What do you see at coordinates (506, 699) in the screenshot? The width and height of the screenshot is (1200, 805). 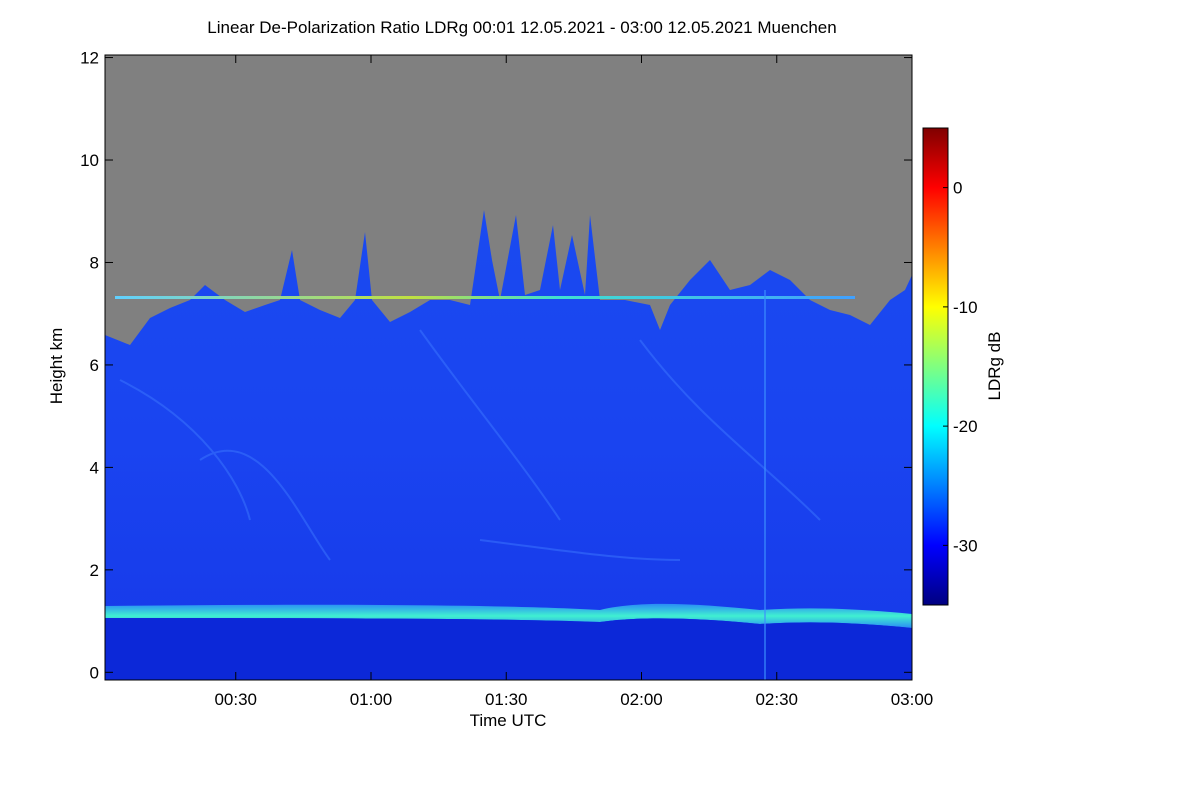 I see `x-tick-label: 01:30` at bounding box center [506, 699].